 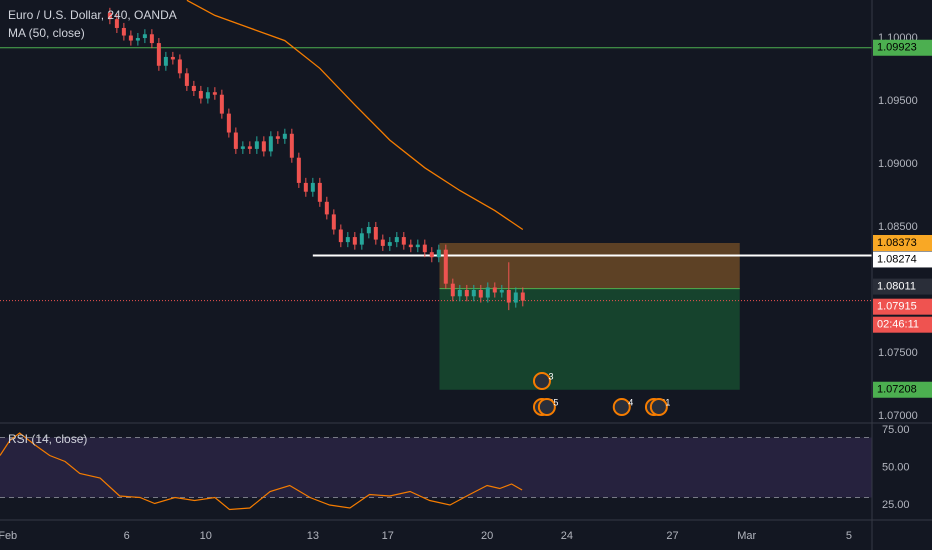 I want to click on y-tick-label: 1.08500, so click(x=898, y=227).